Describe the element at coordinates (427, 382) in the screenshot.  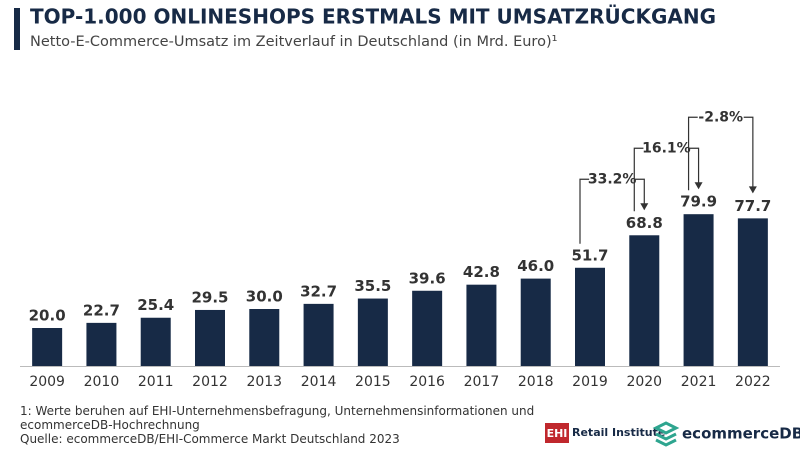
I see `x-tick-label: 2016` at that location.